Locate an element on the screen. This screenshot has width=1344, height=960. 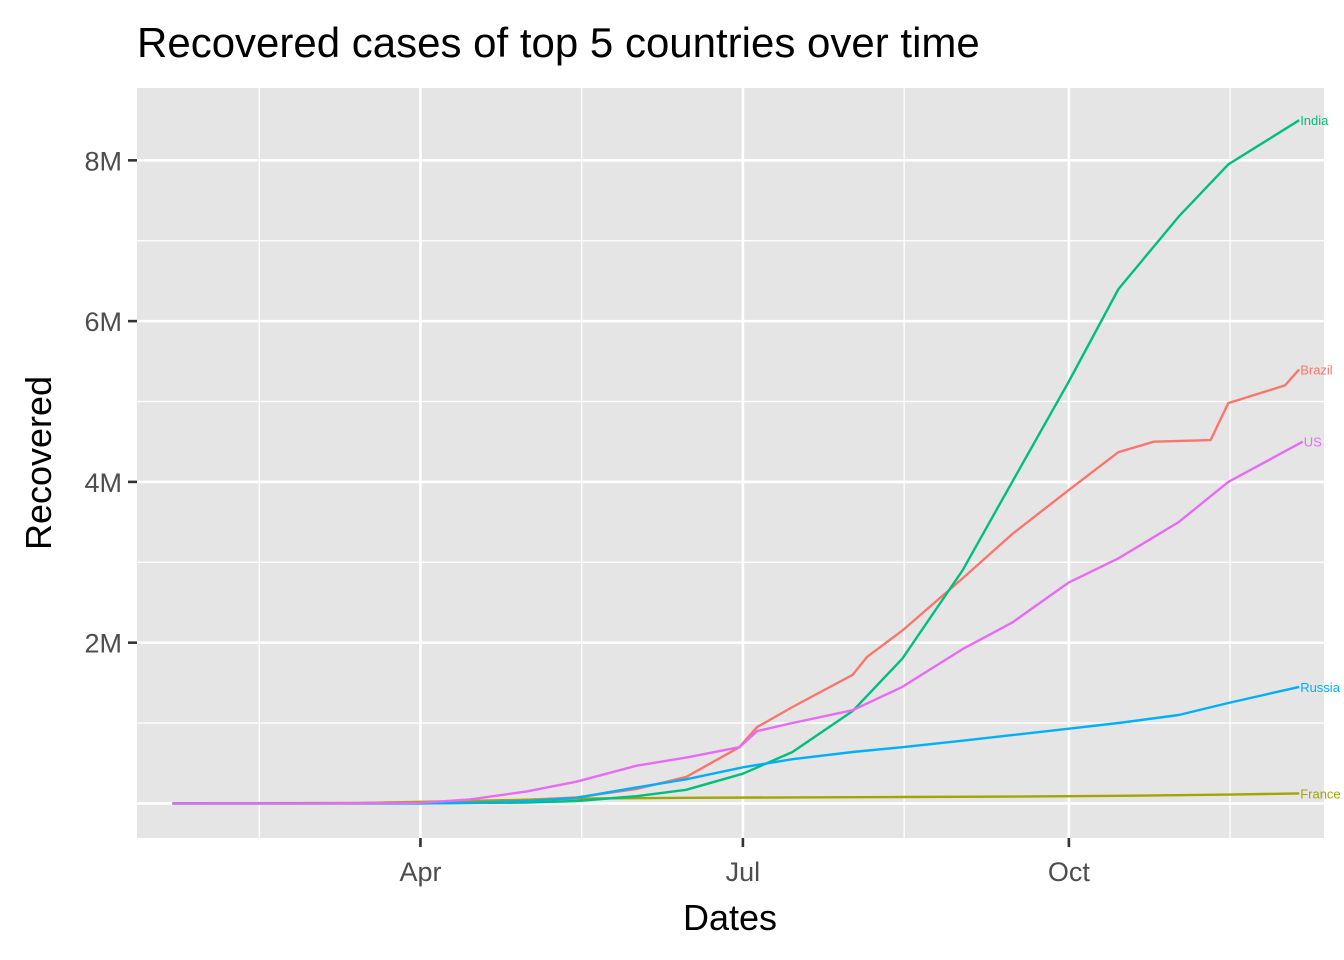
series-label-us: US is located at coordinates (1313, 442).